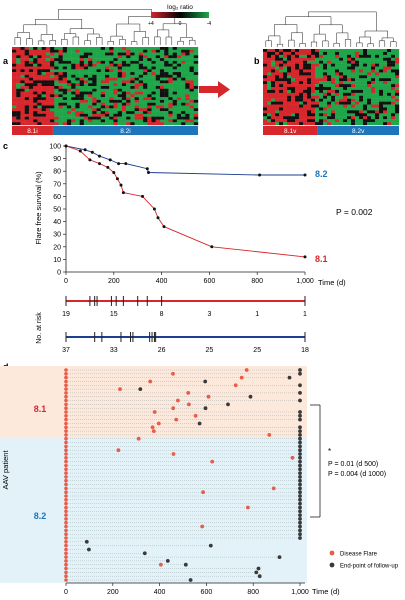  I want to click on x-tick-label-d: 400, so click(160, 592).